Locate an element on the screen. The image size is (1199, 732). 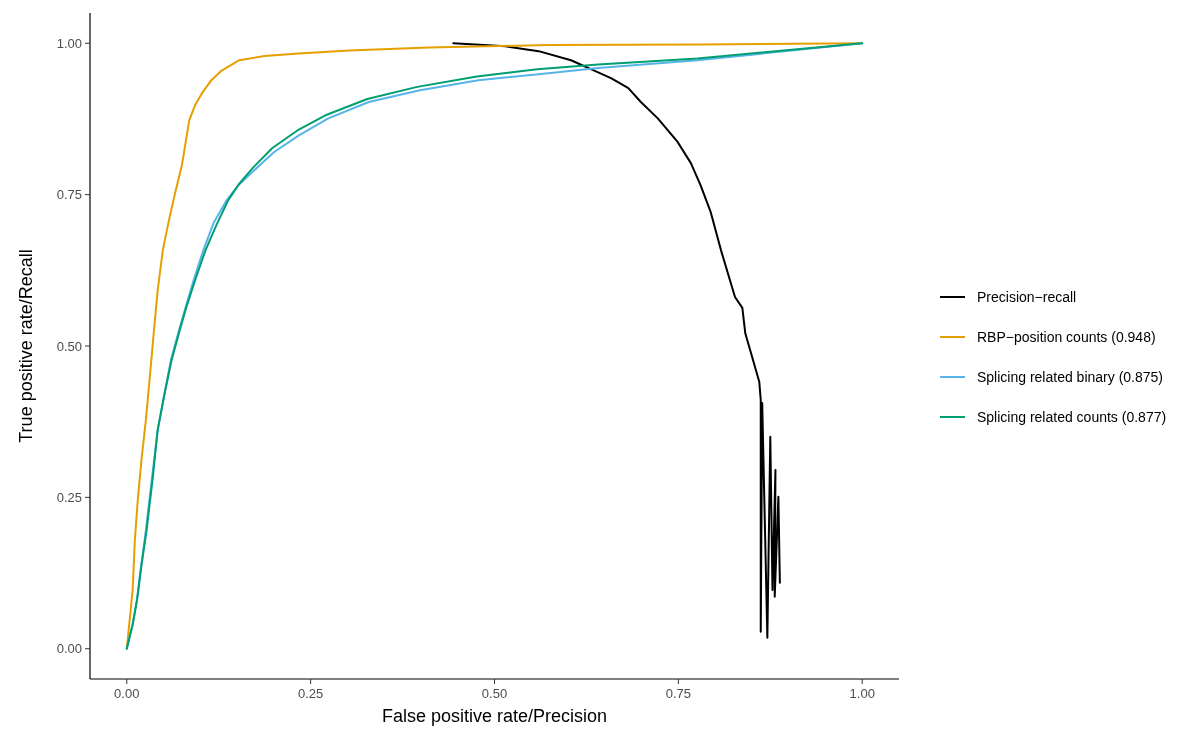
y-axis-title: True positive rate/Recall is located at coordinates (26, 346).